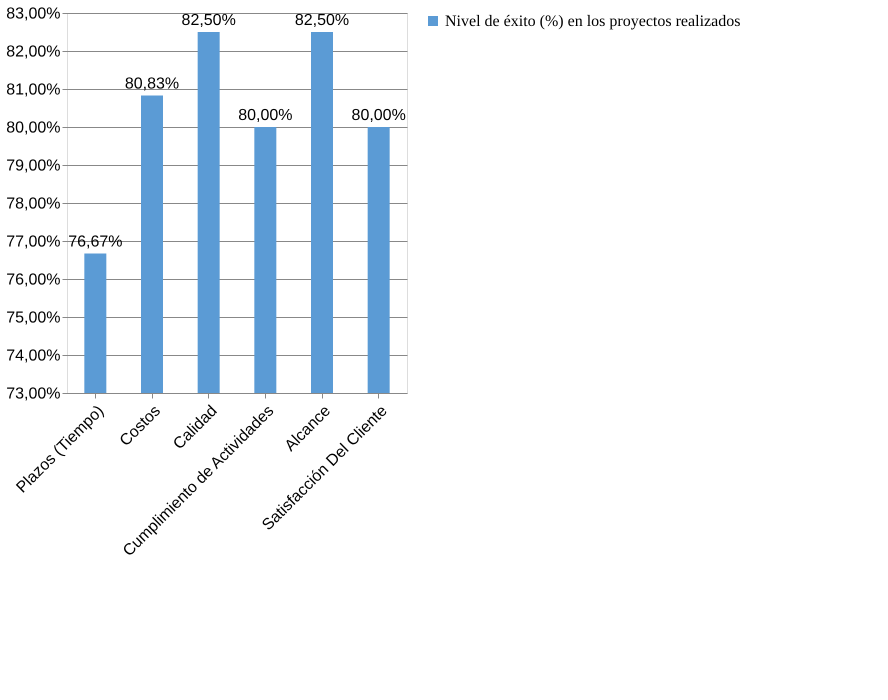 The height and width of the screenshot is (700, 888). What do you see at coordinates (33, 90) in the screenshot?
I see `y-tick-label: 81,00%` at bounding box center [33, 90].